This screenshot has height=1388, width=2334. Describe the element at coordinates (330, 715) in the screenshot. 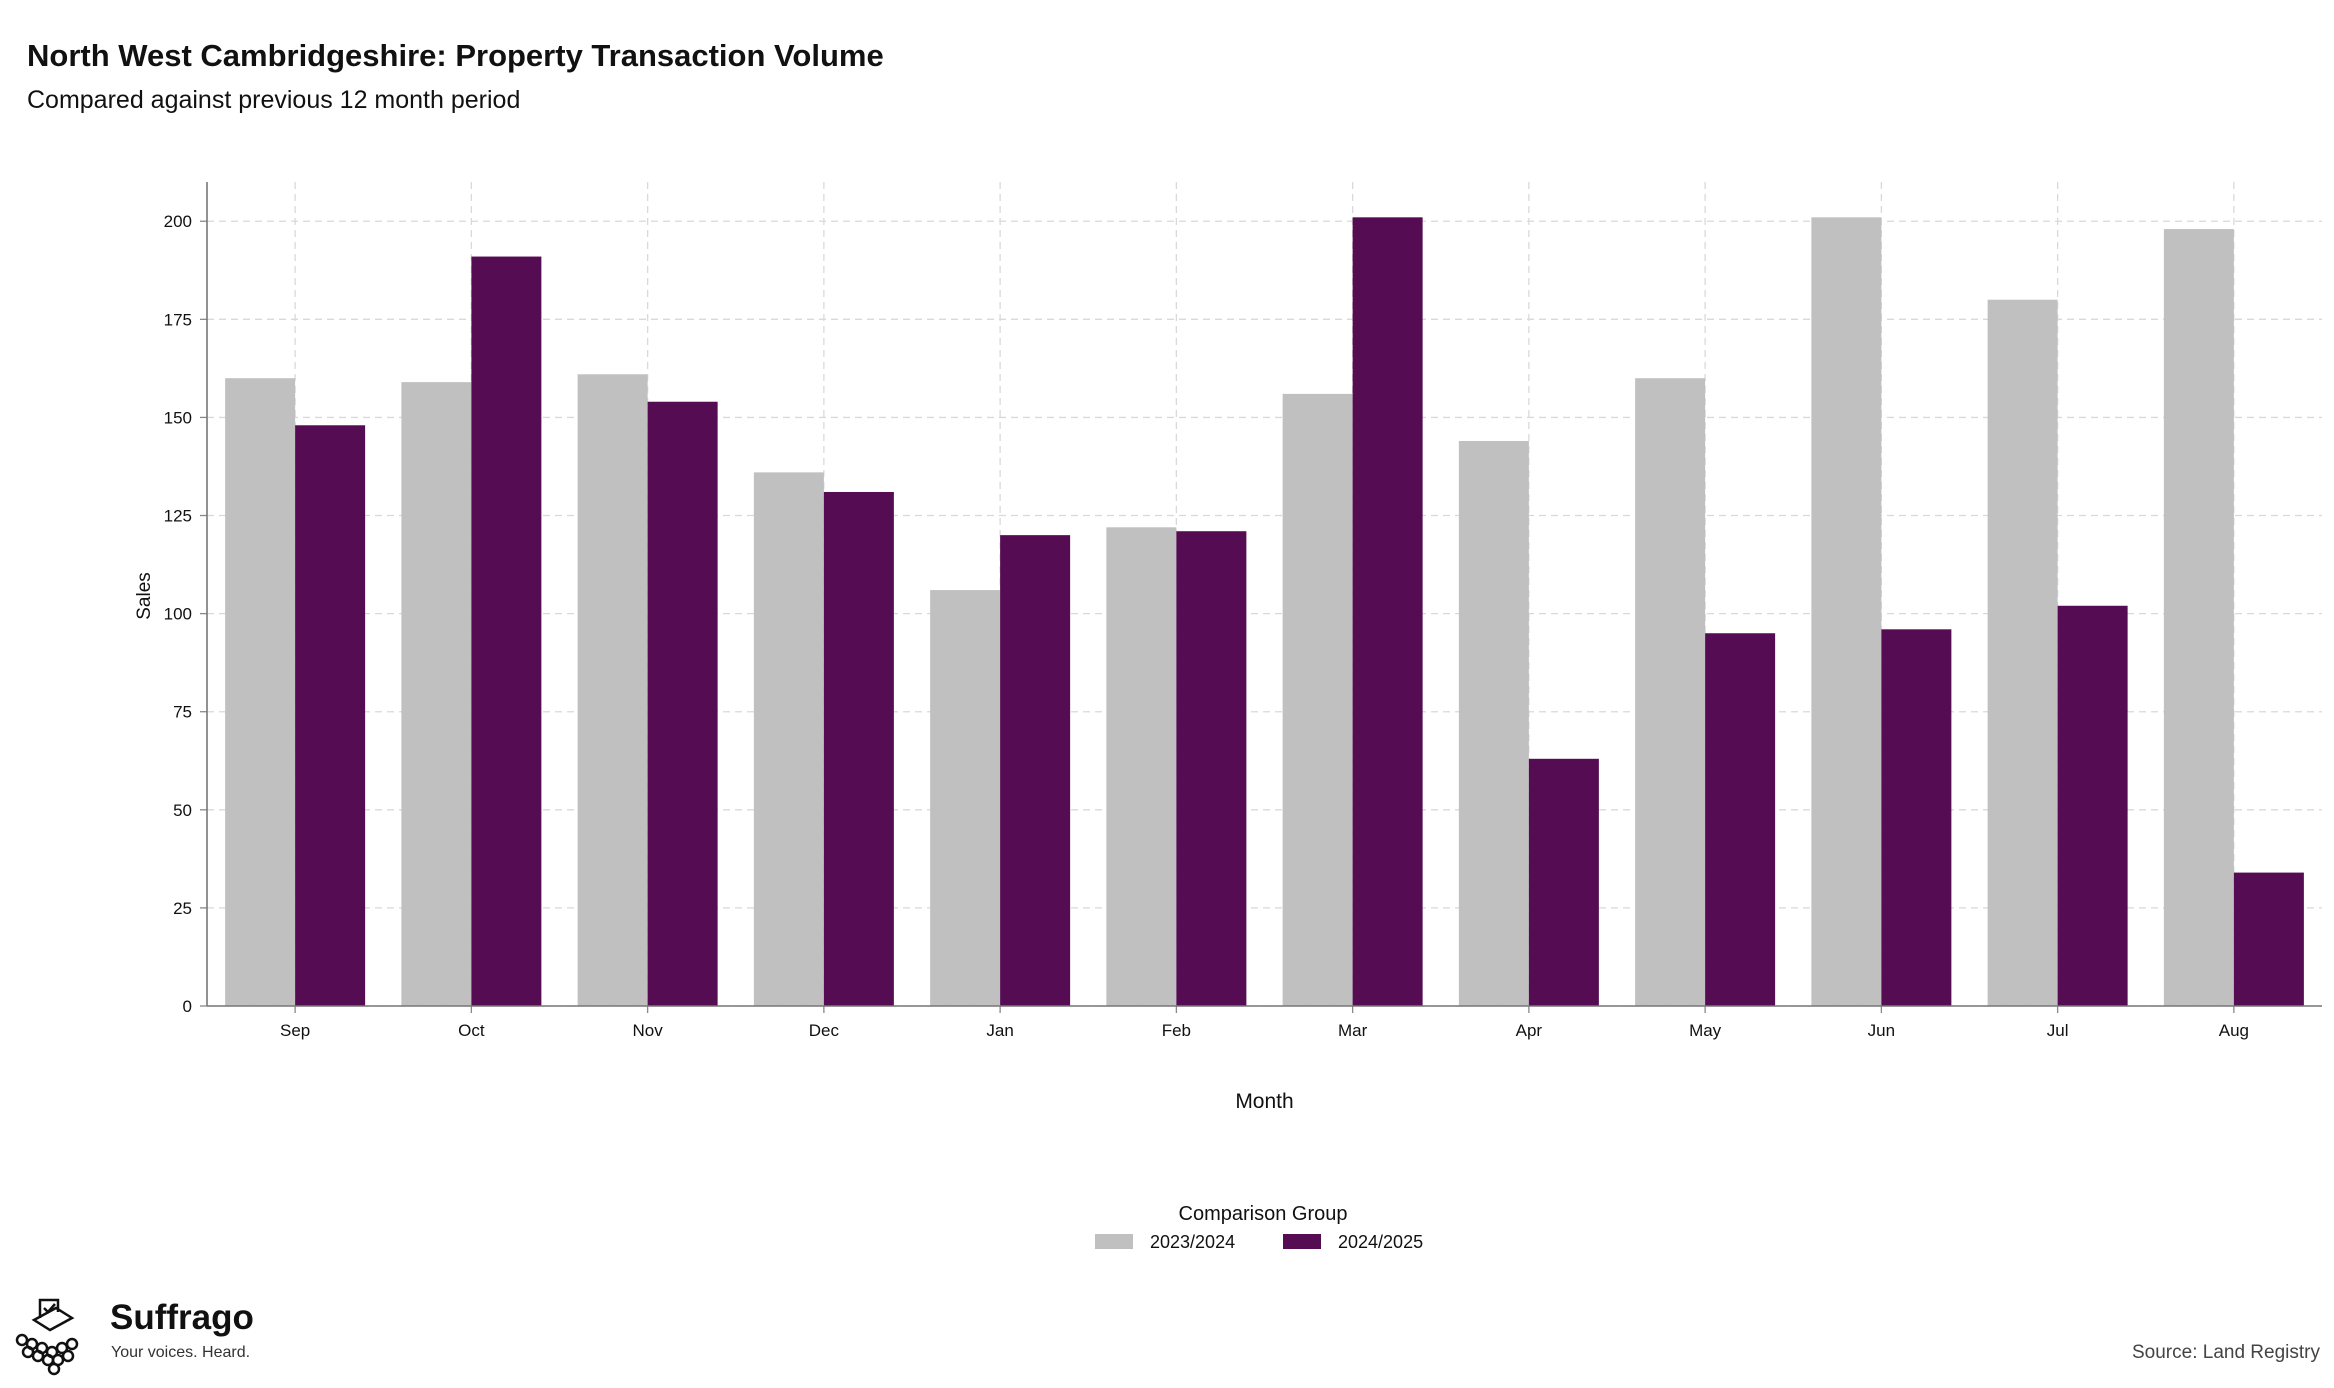

I see `bar-2024-2025-sep` at that location.